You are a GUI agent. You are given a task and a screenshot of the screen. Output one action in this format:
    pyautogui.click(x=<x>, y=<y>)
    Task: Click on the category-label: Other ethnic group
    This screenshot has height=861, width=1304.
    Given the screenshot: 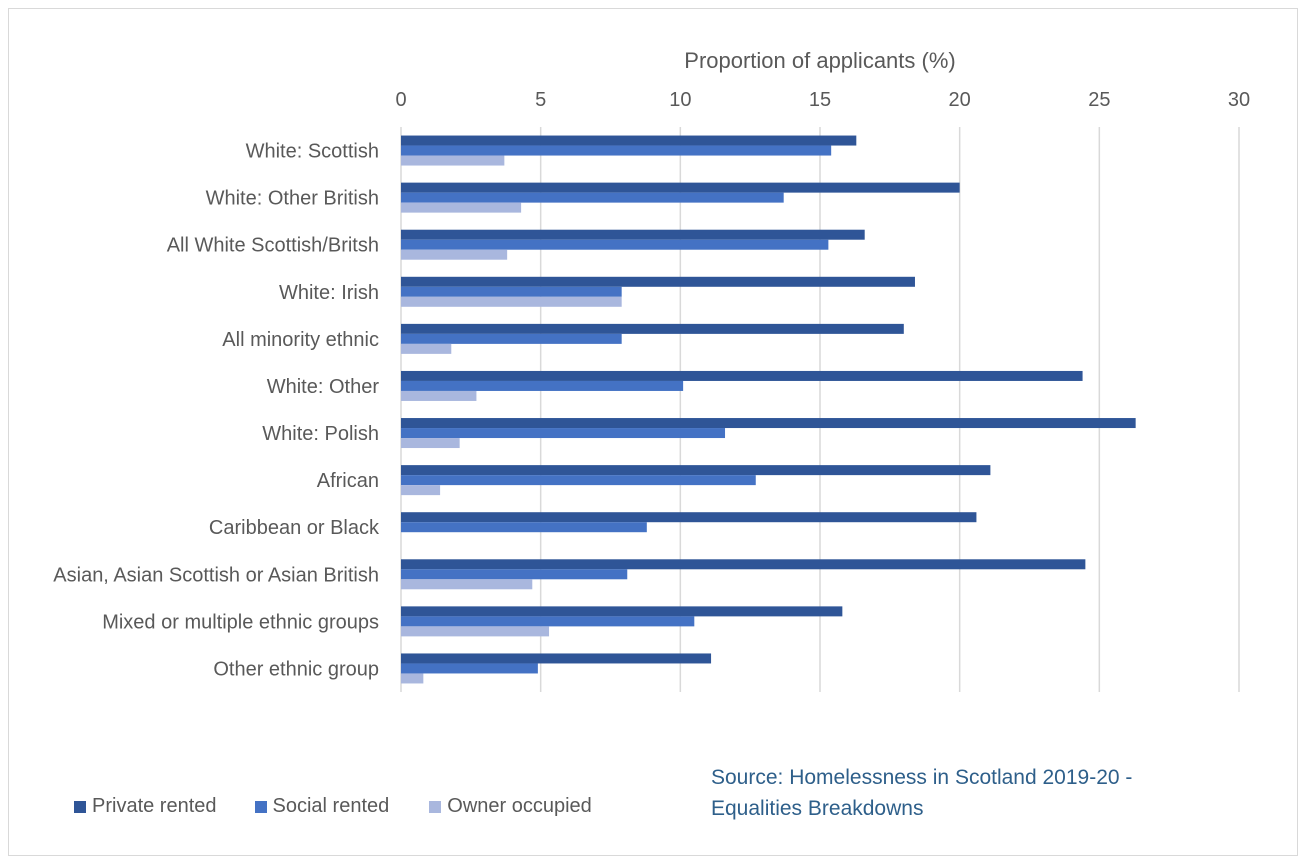 What is the action you would take?
    pyautogui.click(x=296, y=669)
    